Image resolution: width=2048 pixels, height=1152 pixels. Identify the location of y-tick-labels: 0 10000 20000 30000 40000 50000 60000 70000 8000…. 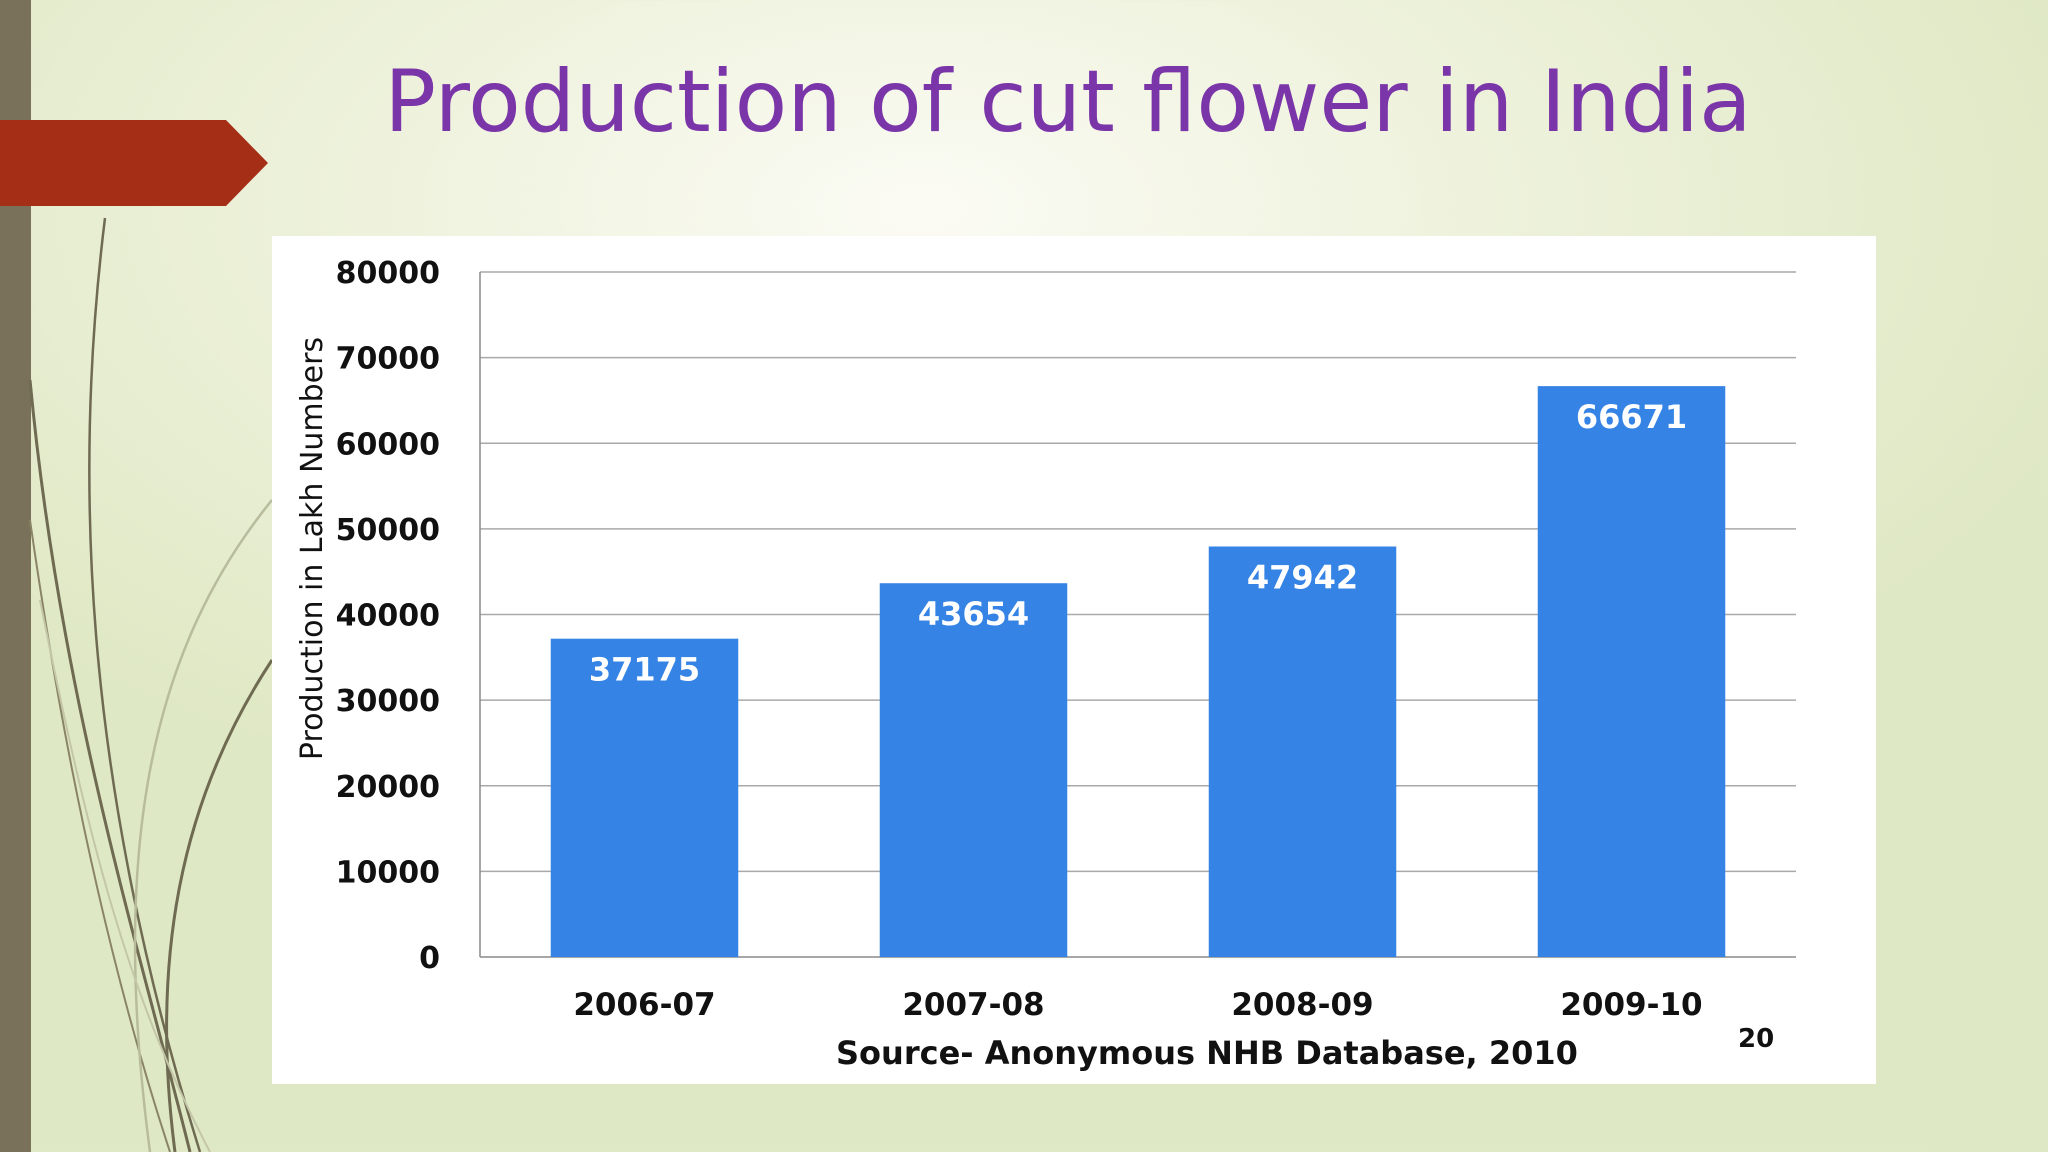
(388, 616).